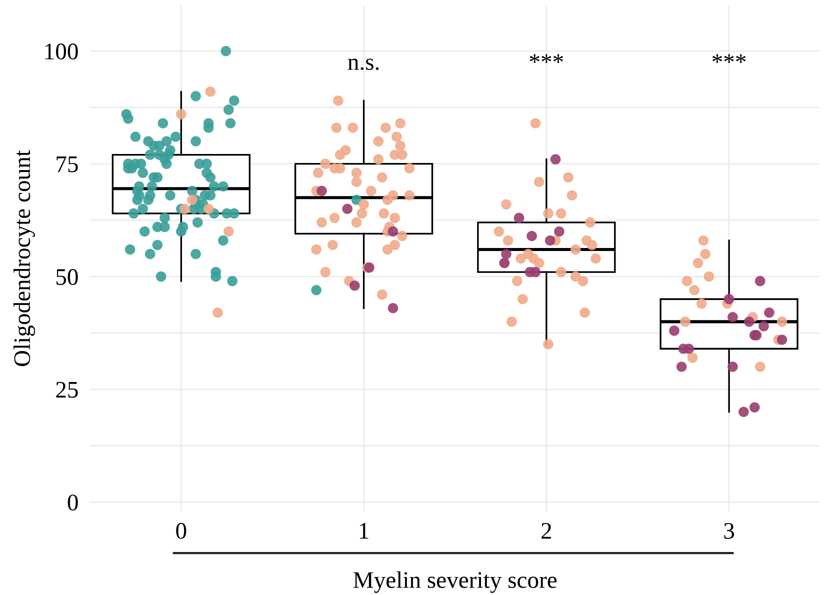 Image resolution: width=832 pixels, height=595 pixels. Describe the element at coordinates (61, 52) in the screenshot. I see `y-tick-label: 100` at that location.